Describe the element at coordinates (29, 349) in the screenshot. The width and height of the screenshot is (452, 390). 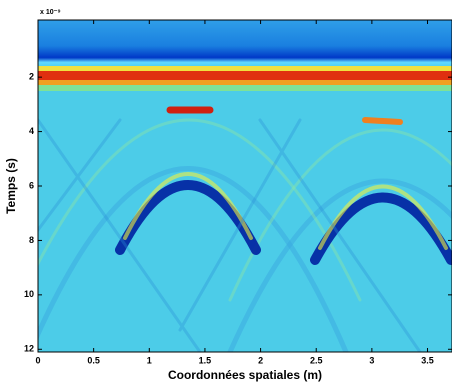
I see `y-tick-label: 12` at that location.